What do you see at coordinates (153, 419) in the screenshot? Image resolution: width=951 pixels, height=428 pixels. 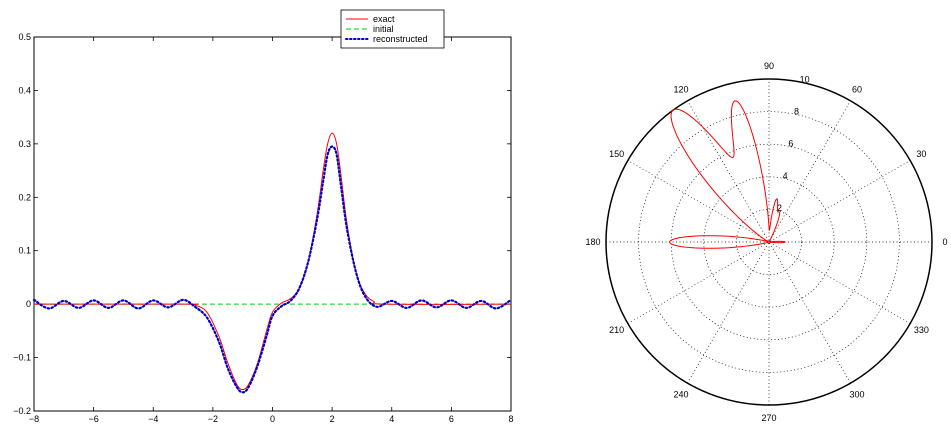 I see `x-tick-label: −4` at bounding box center [153, 419].